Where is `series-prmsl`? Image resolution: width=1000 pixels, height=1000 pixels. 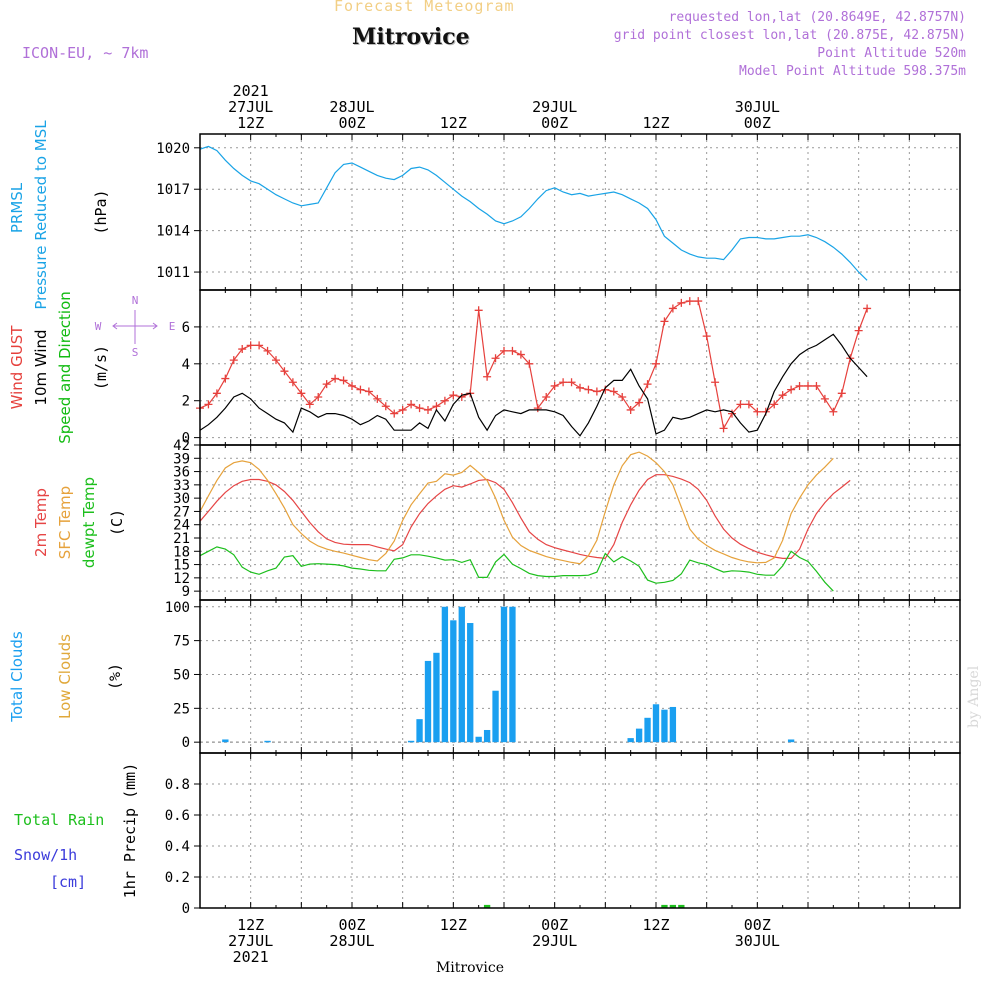 series-prmsl is located at coordinates (533, 213).